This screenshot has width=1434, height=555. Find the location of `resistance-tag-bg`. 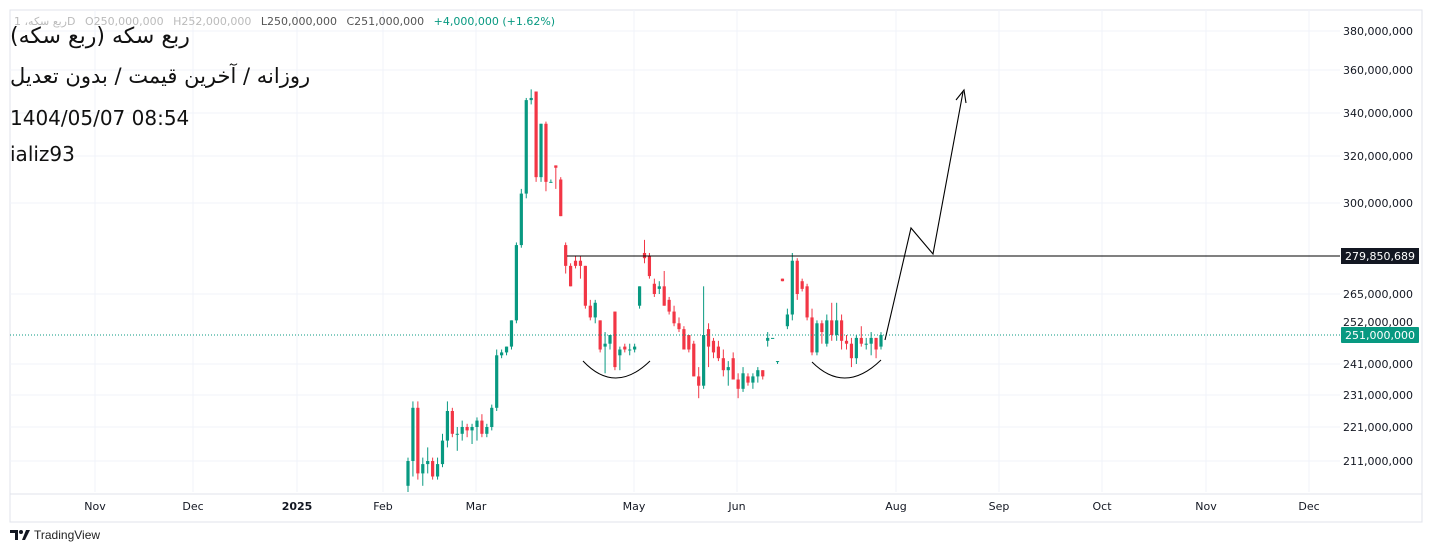

resistance-tag-bg is located at coordinates (1380, 256).